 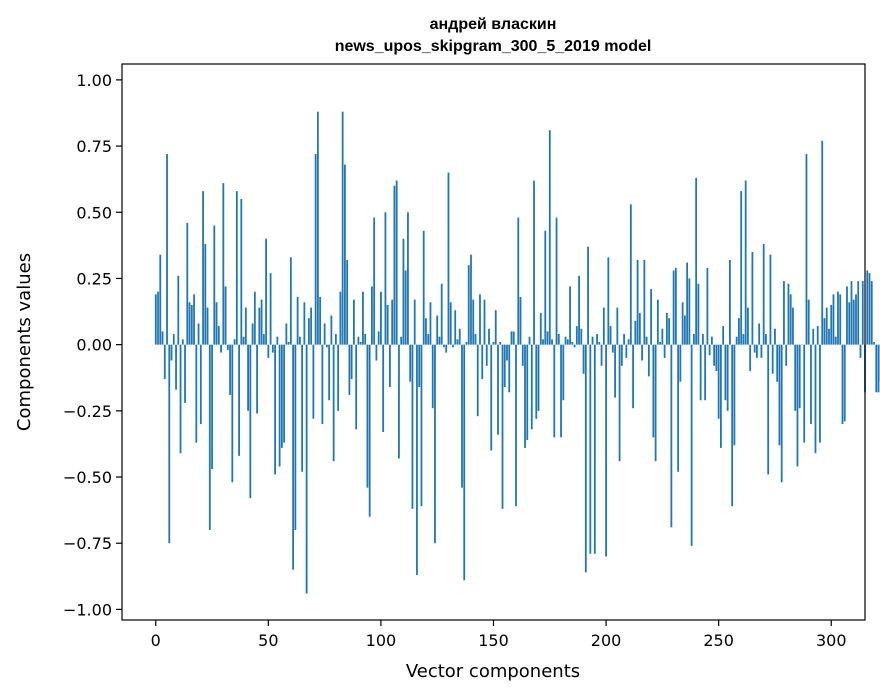 What do you see at coordinates (94, 278) in the screenshot?
I see `y-tick-label: 0.25` at bounding box center [94, 278].